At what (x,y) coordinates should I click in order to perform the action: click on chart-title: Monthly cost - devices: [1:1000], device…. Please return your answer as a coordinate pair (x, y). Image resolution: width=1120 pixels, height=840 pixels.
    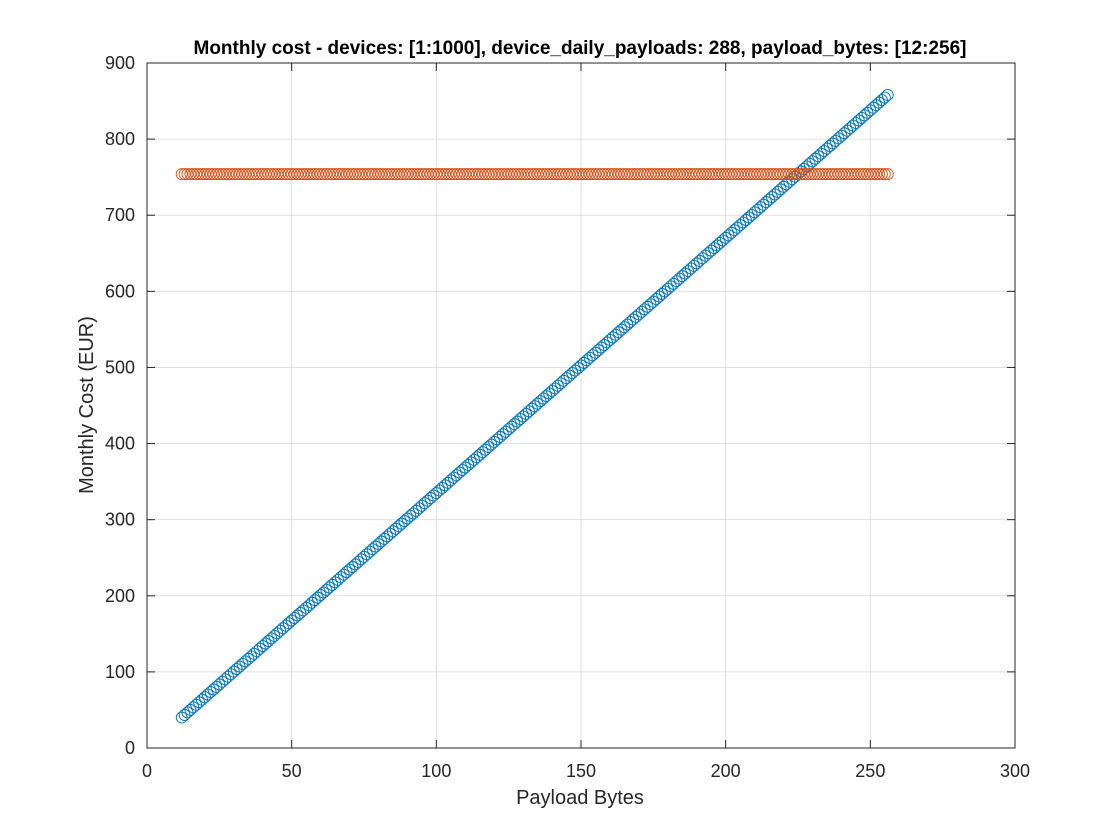
    Looking at the image, I should click on (580, 48).